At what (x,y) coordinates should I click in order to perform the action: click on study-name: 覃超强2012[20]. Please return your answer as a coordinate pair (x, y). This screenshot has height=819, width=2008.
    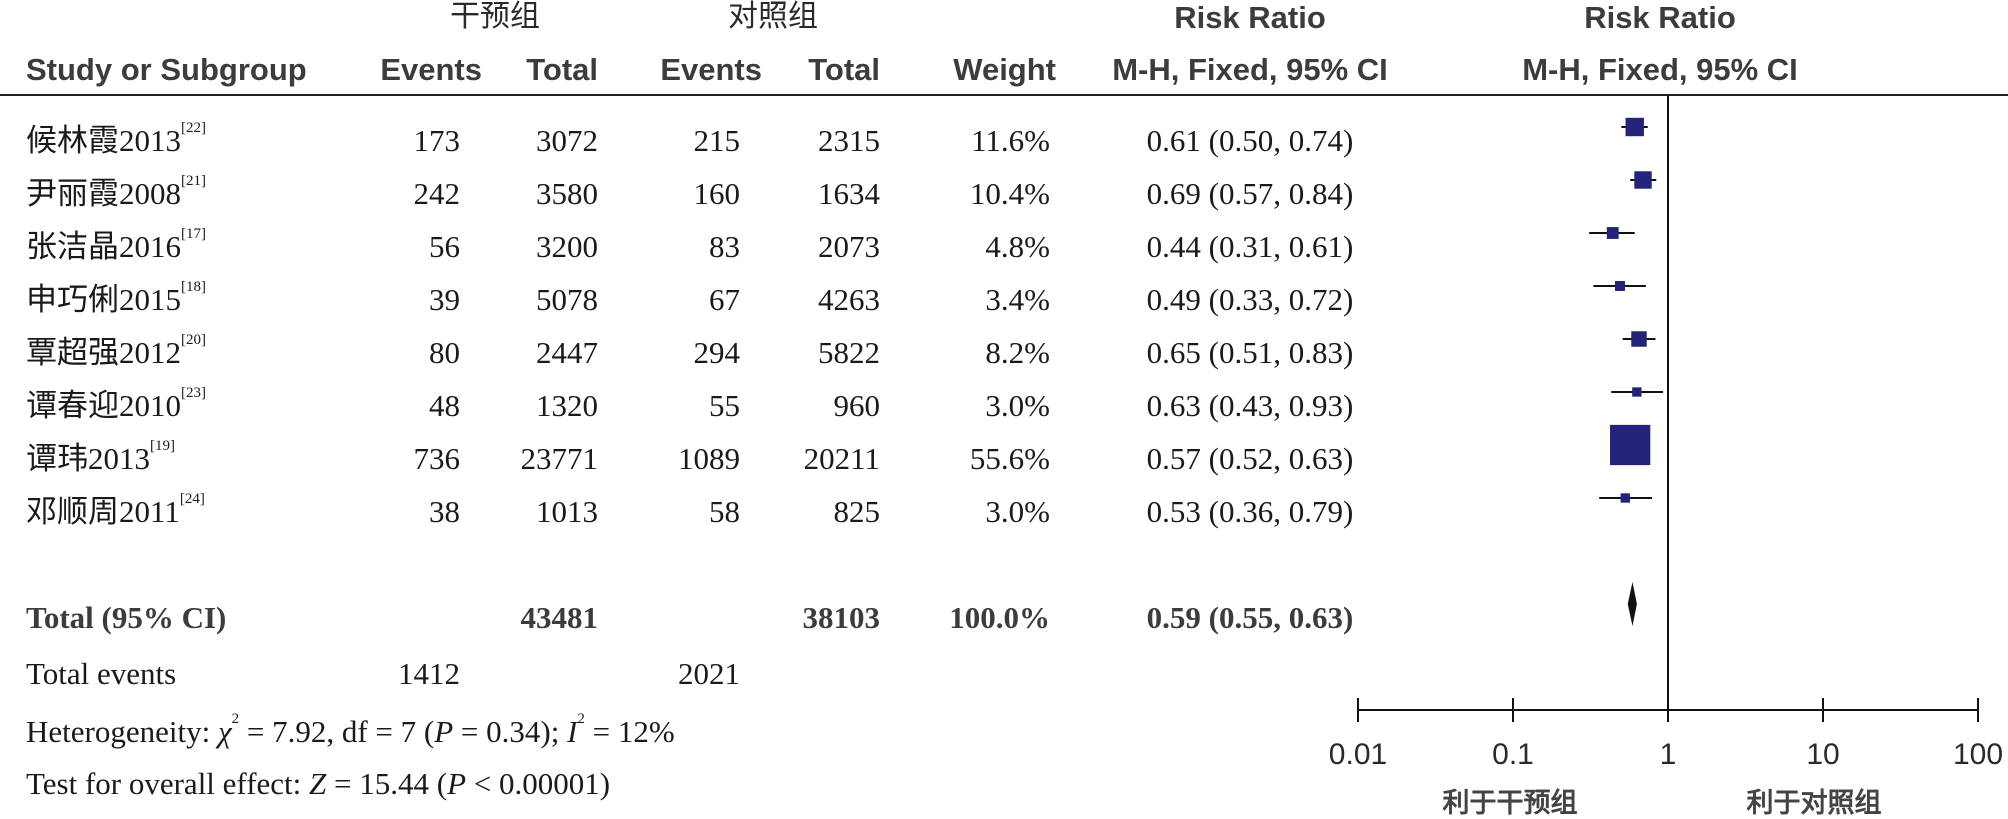
    Looking at the image, I should click on (116, 351).